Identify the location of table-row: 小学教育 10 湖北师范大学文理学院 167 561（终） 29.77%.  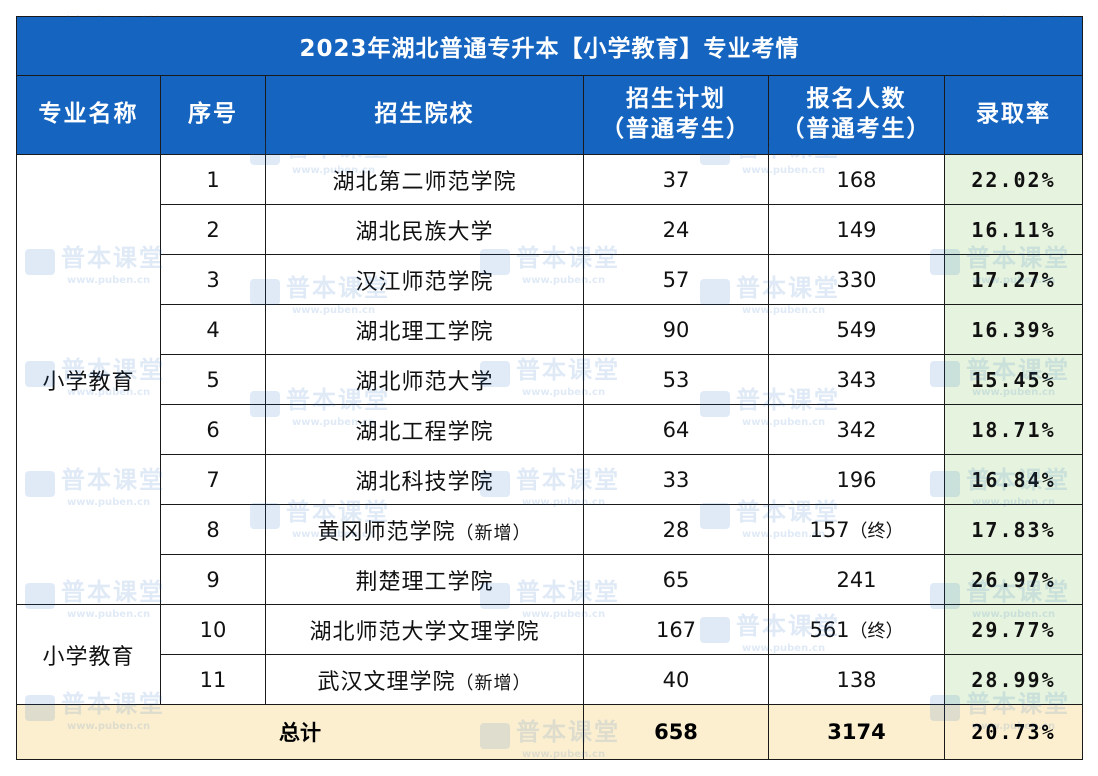
(550, 654).